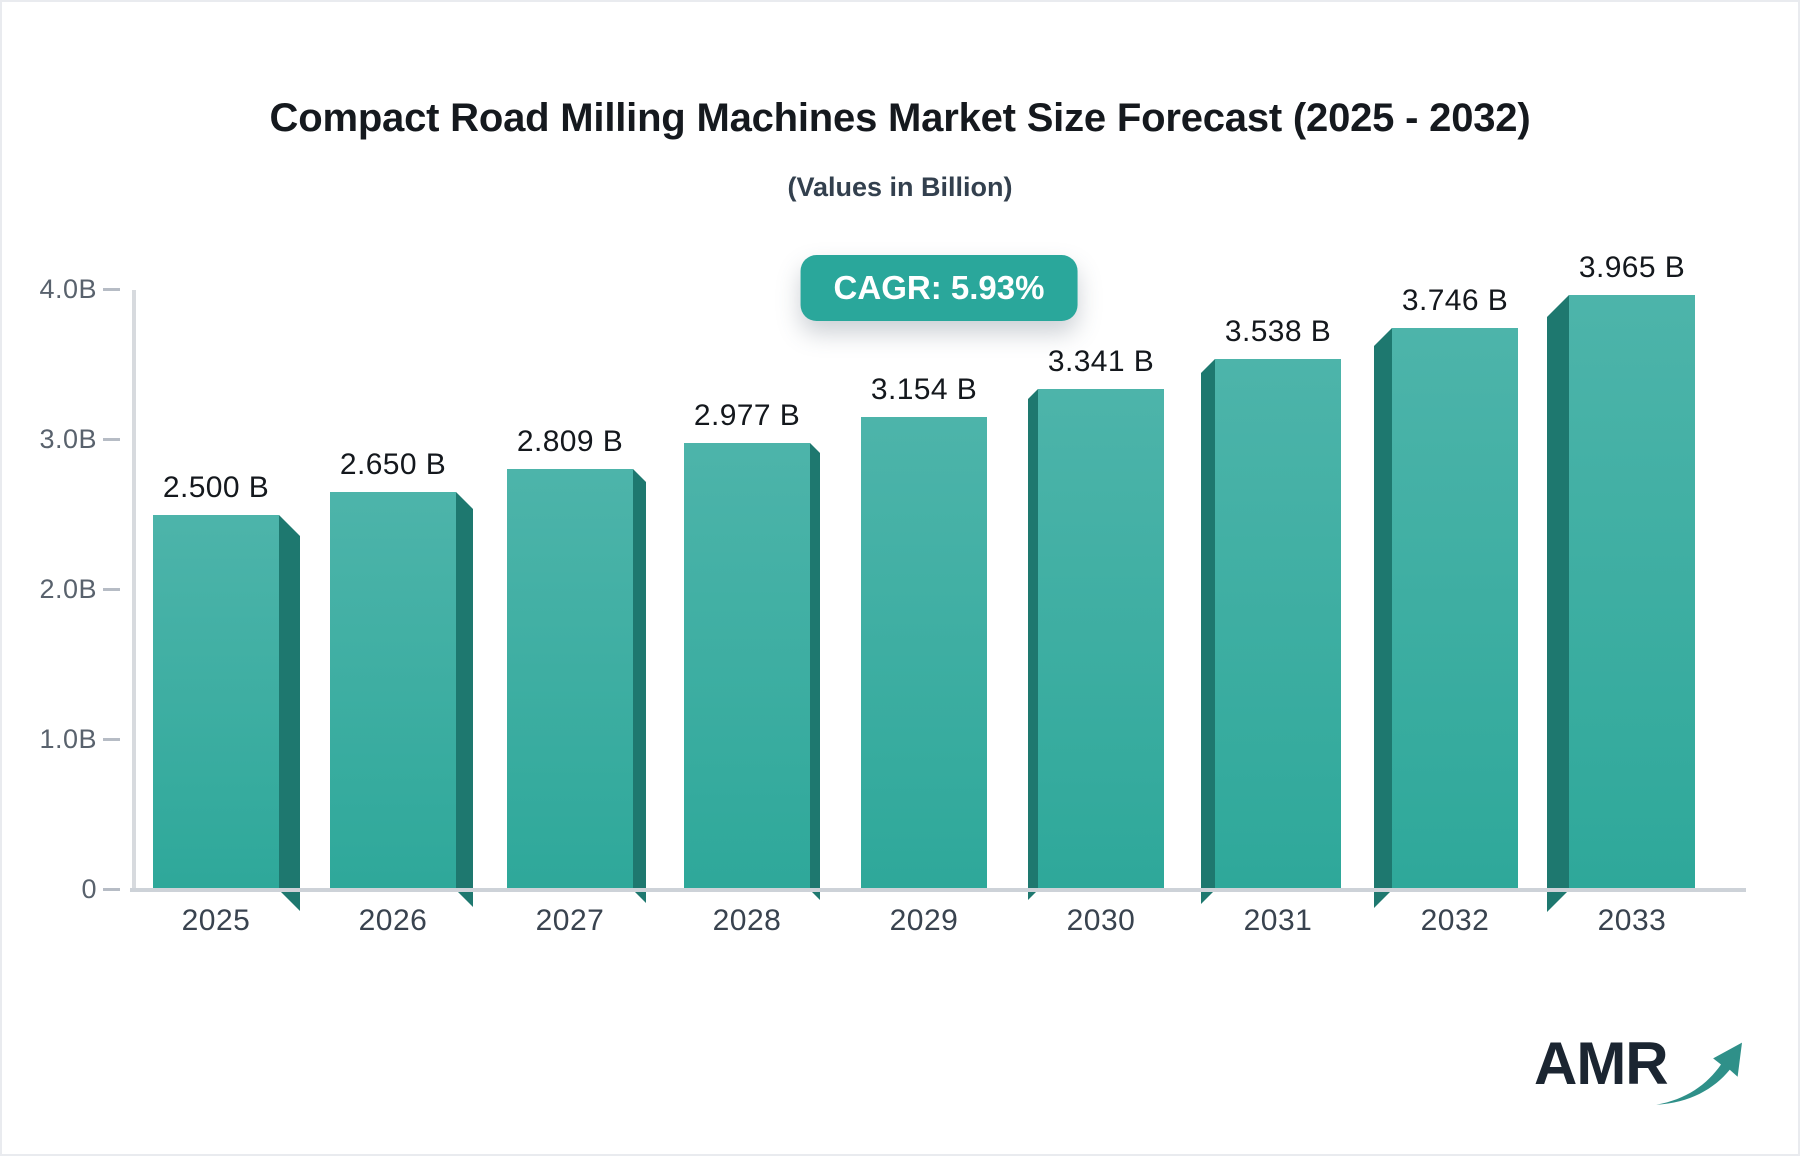 Image resolution: width=1800 pixels, height=1156 pixels. Describe the element at coordinates (1101, 361) in the screenshot. I see `bar-value-label: 3.341 B` at that location.